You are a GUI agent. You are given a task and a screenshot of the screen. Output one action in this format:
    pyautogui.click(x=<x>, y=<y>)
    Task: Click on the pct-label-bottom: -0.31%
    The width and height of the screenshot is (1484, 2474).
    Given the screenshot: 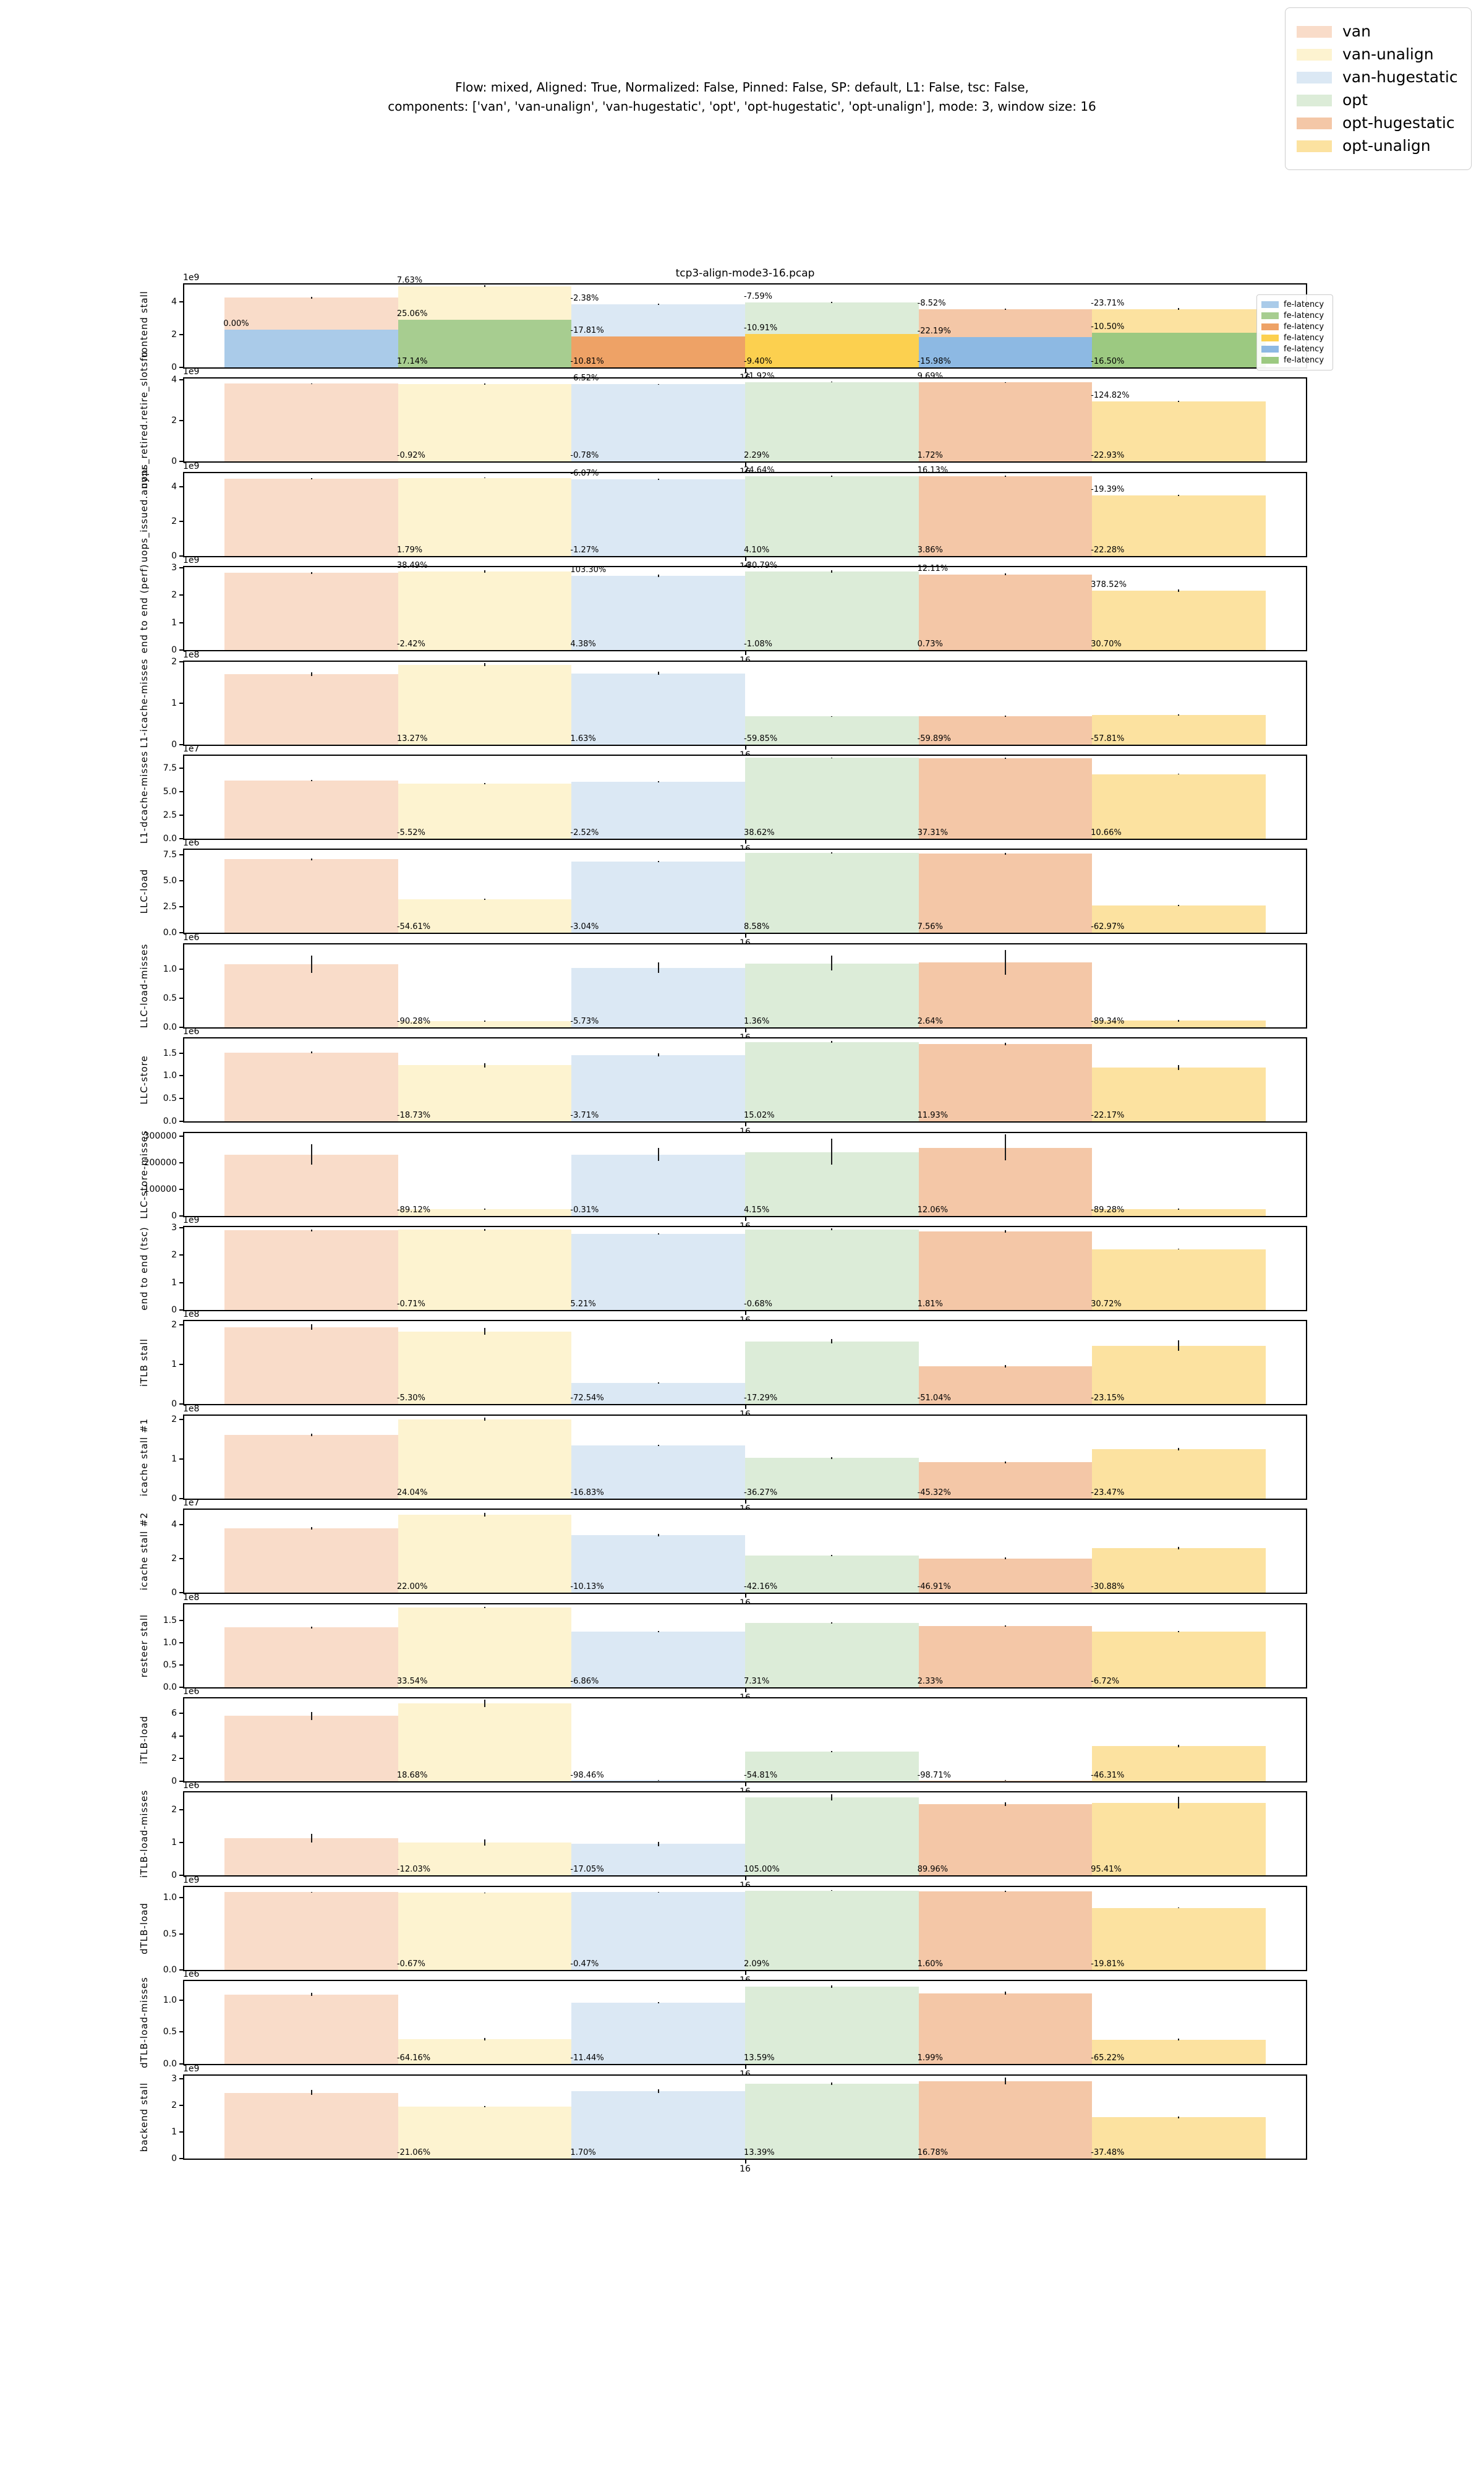 What is the action you would take?
    pyautogui.click(x=584, y=1210)
    